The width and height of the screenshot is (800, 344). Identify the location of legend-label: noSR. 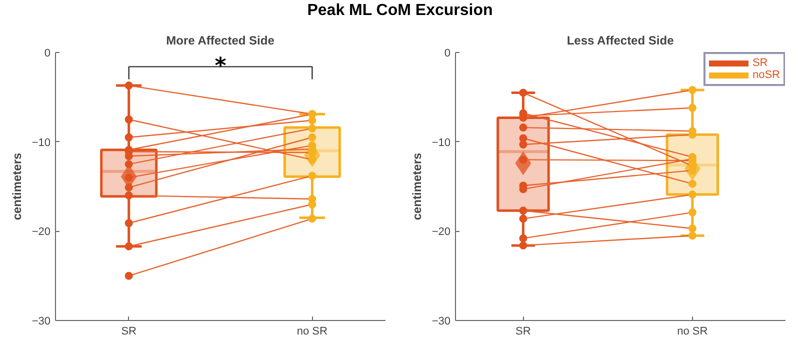
(766, 75).